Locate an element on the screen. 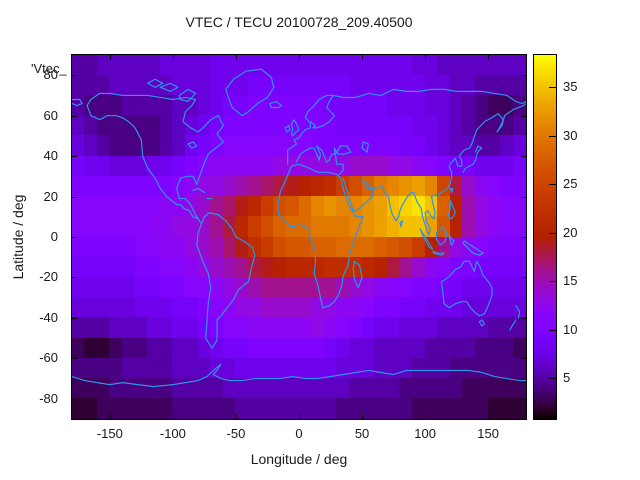 The width and height of the screenshot is (640, 480). y-tick-label: 40 is located at coordinates (50, 156).